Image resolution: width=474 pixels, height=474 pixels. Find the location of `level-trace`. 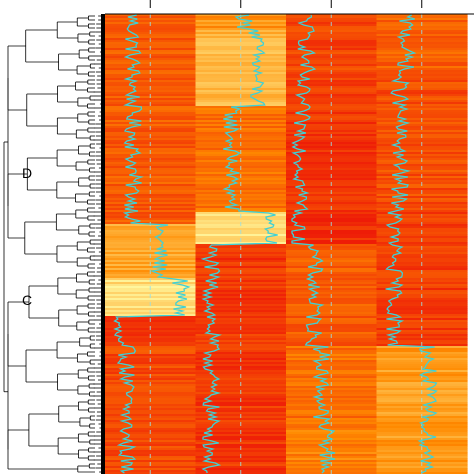

level-trace is located at coordinates (411, 244).